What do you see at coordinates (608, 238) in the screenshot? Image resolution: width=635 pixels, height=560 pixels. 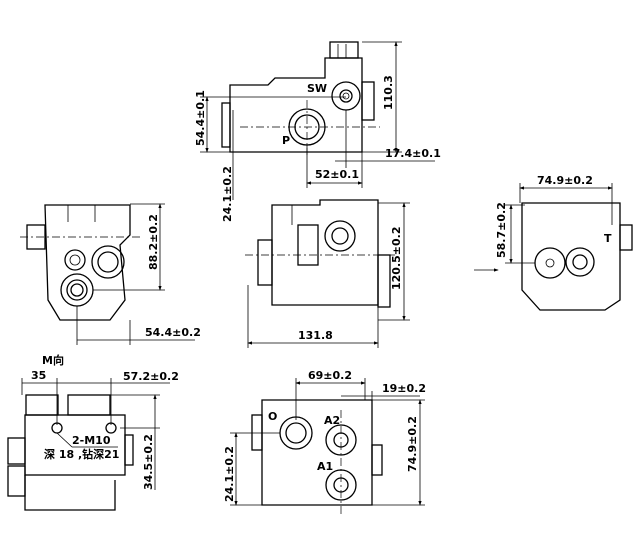 I see `port-label-t: T` at bounding box center [608, 238].